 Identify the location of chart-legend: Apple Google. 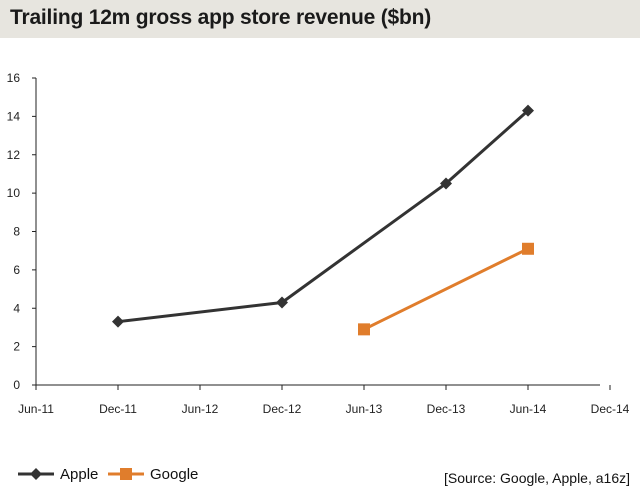
(108, 474).